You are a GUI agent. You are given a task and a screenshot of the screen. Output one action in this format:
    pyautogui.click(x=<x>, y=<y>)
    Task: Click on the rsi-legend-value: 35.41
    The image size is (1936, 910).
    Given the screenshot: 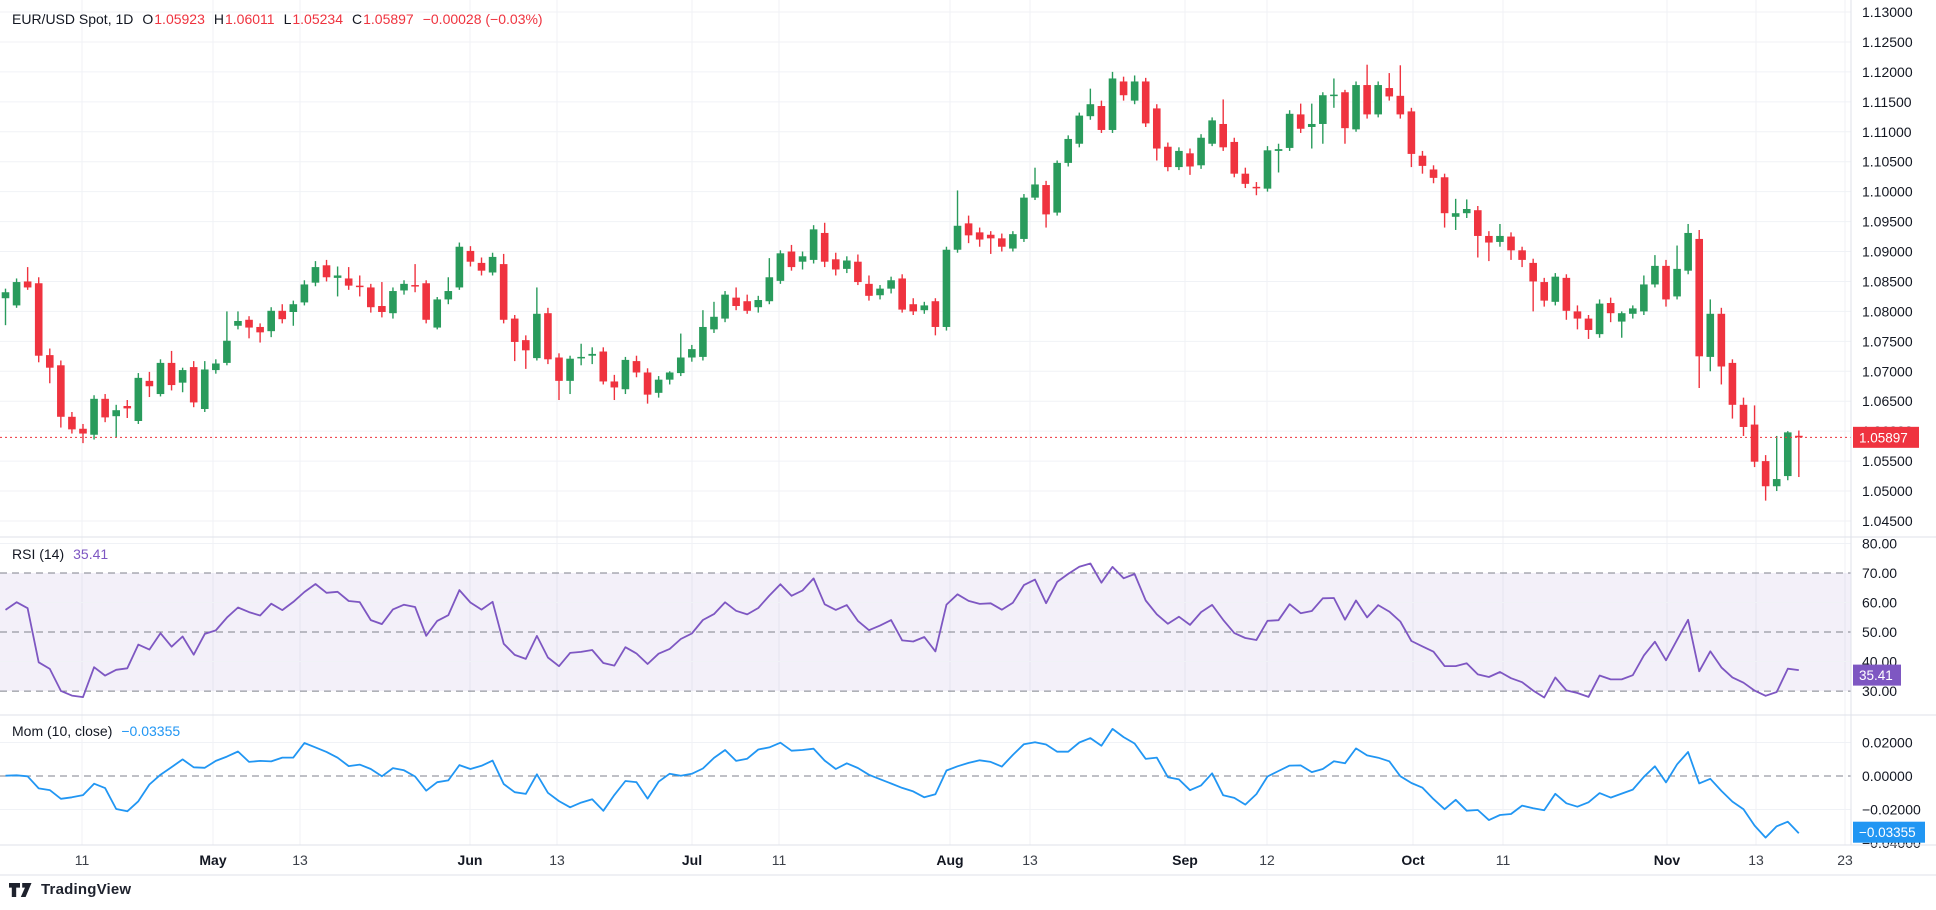 What is the action you would take?
    pyautogui.click(x=91, y=554)
    